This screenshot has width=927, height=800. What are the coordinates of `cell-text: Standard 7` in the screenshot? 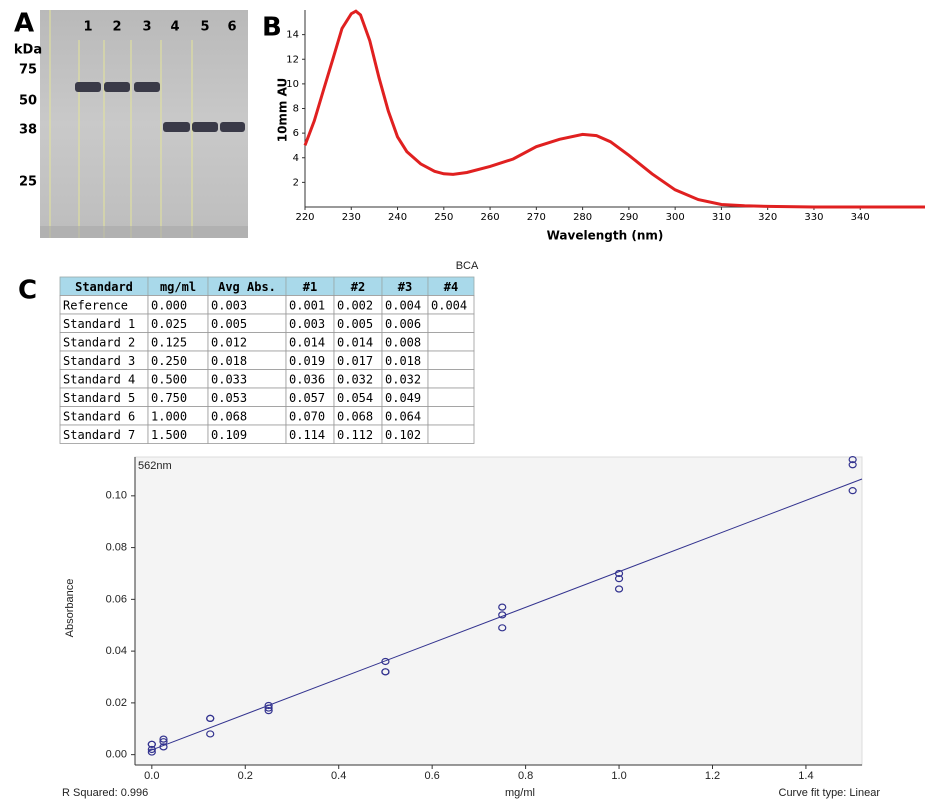 It's located at (99, 435).